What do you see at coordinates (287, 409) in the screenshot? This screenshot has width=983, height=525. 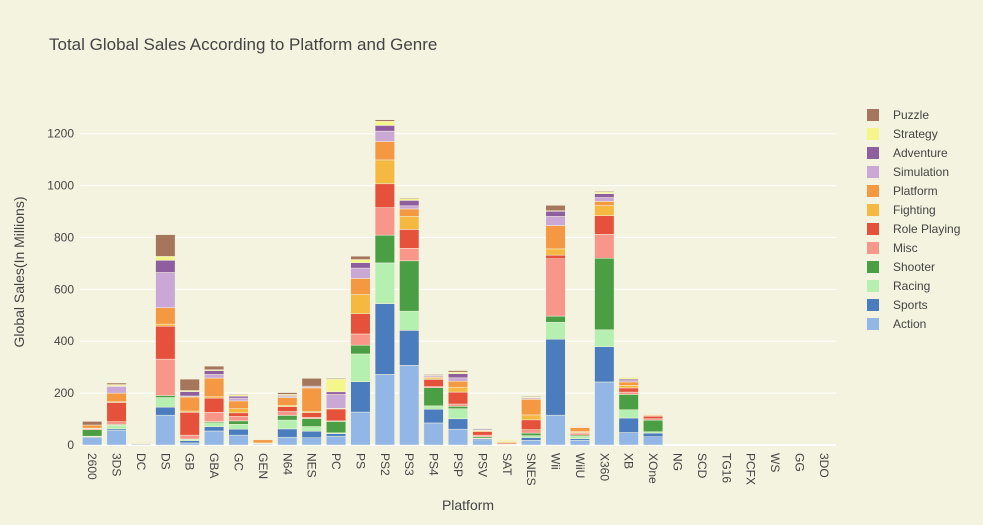 I see `bar-segment-N64-role-playing` at bounding box center [287, 409].